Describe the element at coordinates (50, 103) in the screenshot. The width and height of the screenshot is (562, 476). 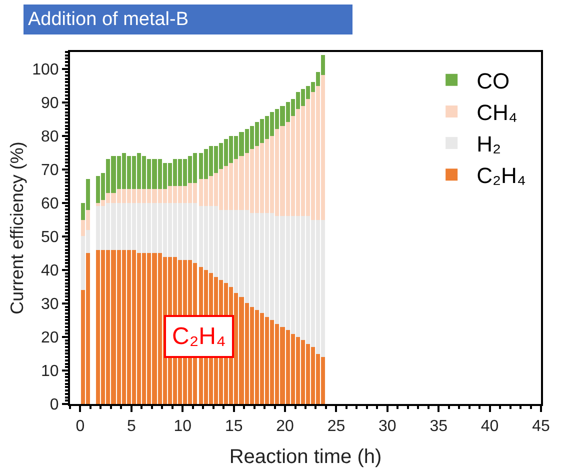
I see `y-tick-label: 90` at that location.